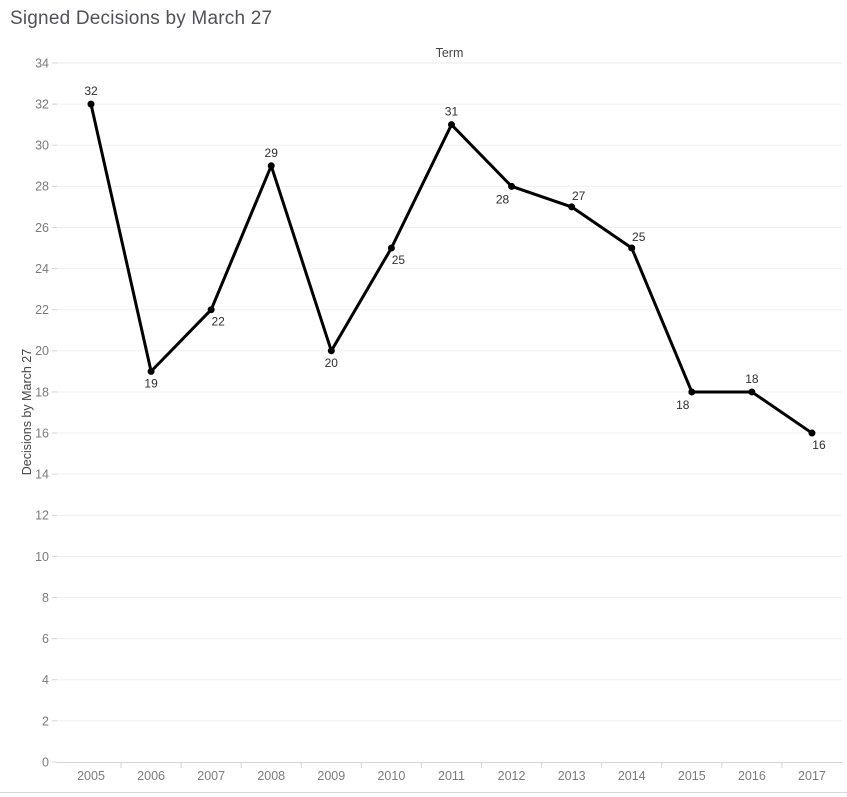 This screenshot has height=797, width=847. I want to click on y-tick-label: 6, so click(45, 639).